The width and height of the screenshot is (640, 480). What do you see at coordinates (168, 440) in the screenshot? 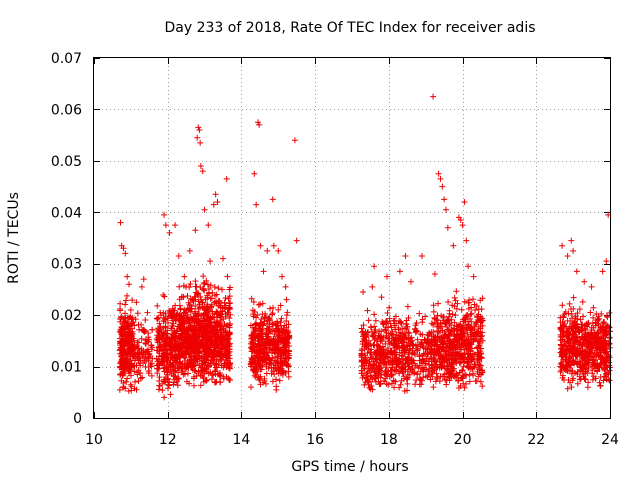
I see `x-tick-label: 12` at bounding box center [168, 440].